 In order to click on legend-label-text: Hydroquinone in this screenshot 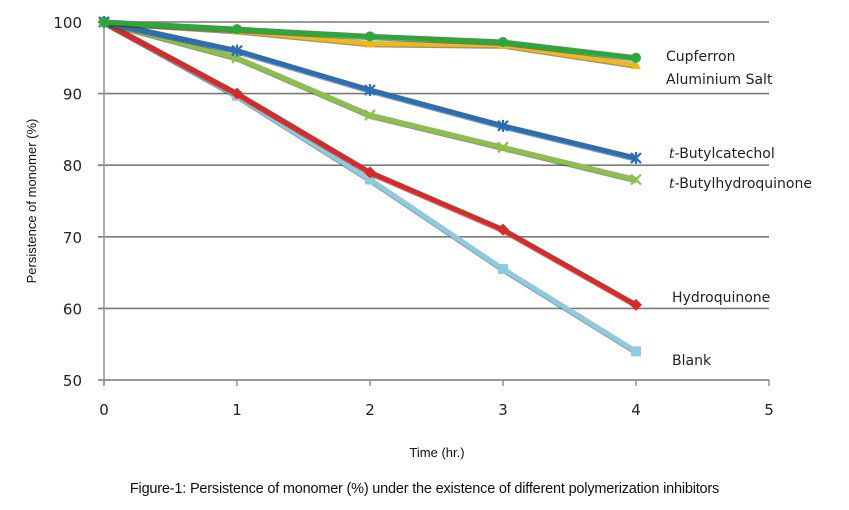, I will do `click(721, 298)`.